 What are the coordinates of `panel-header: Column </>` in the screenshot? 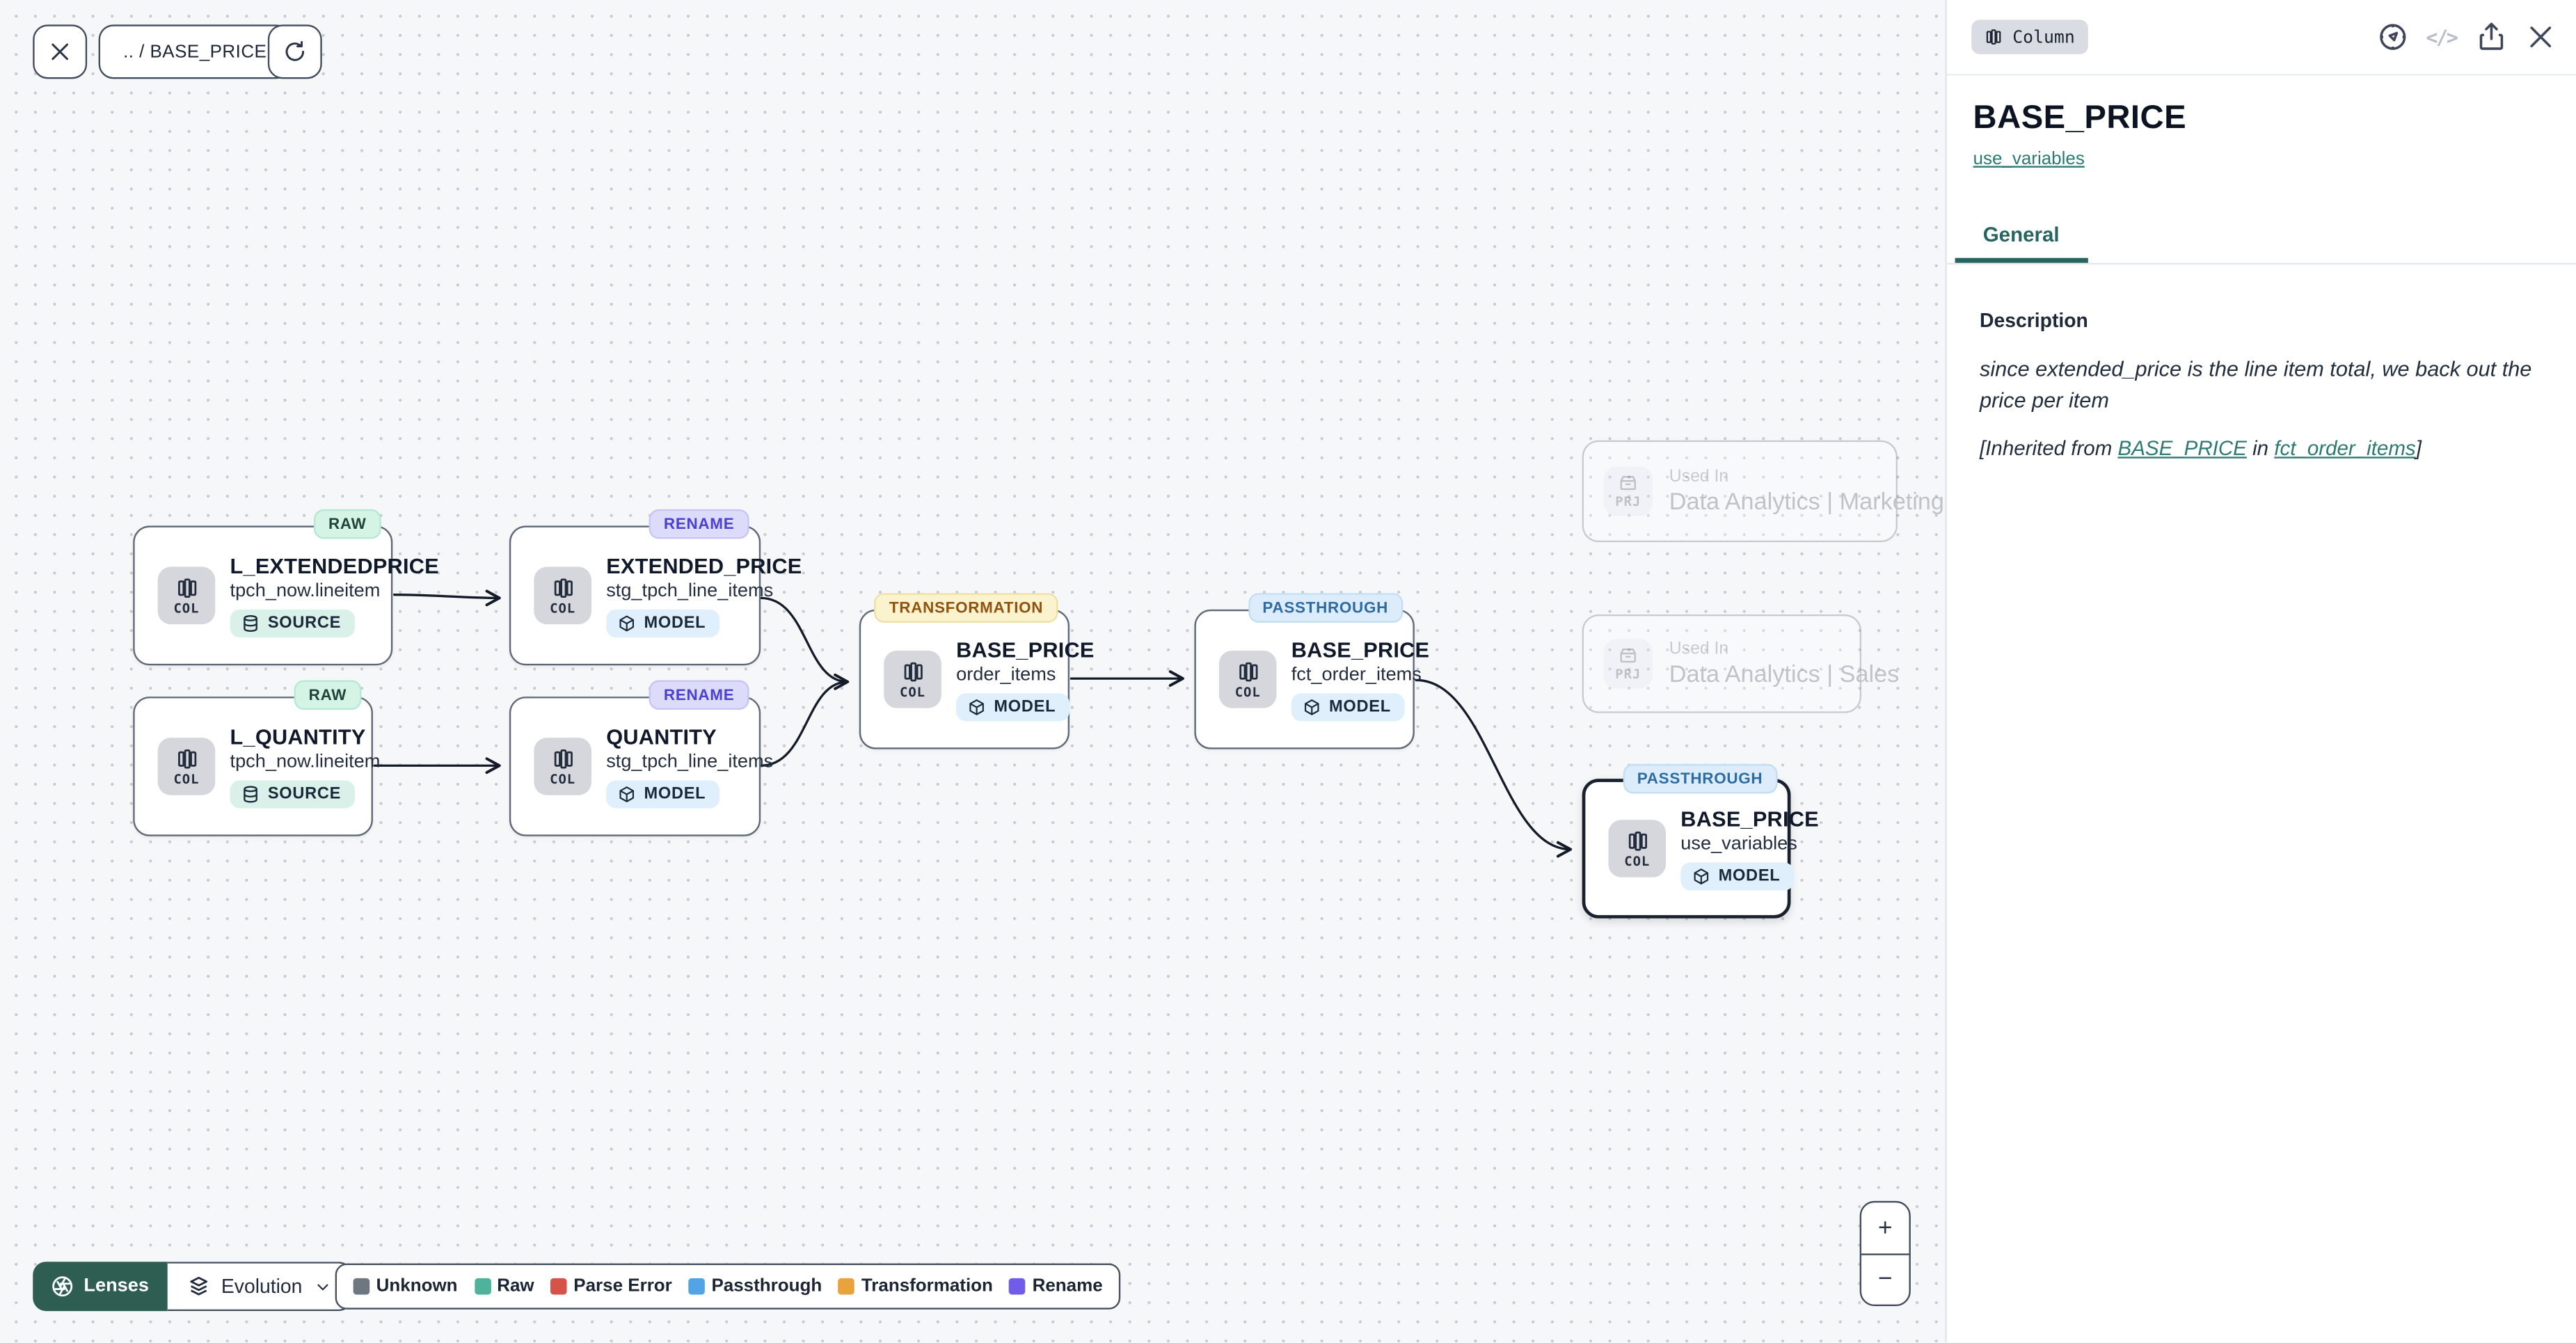 It's located at (2261, 38).